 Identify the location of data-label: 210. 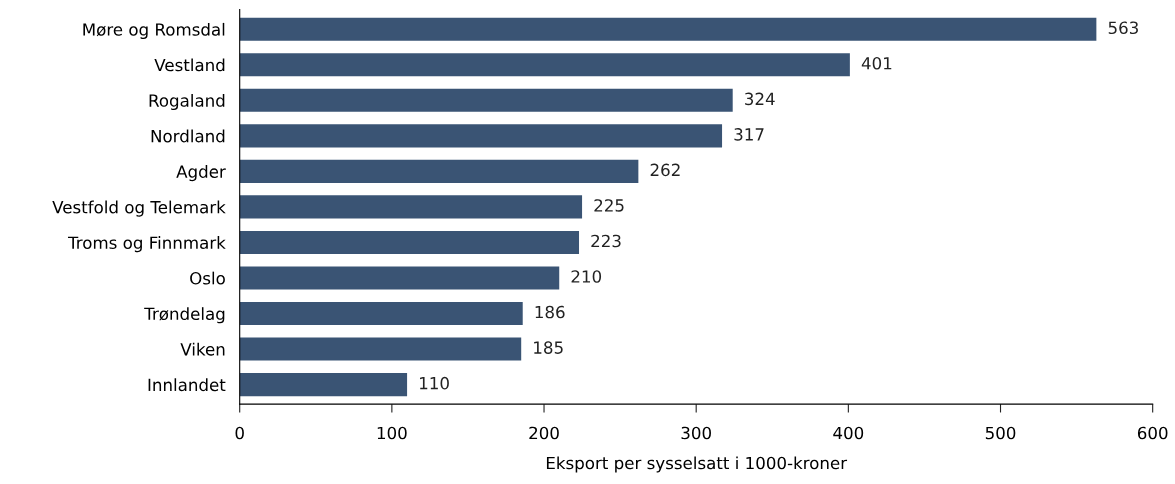
(586, 276).